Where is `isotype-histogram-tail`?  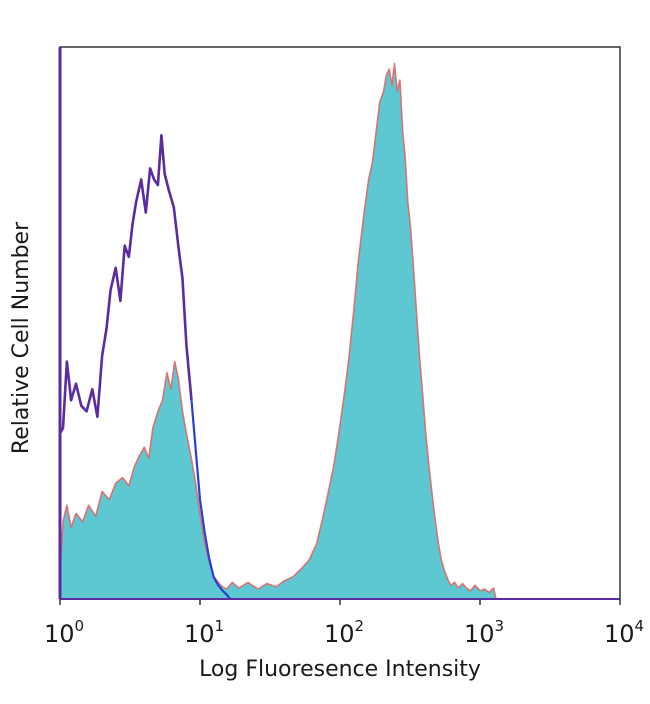
isotype-histogram-tail is located at coordinates (211, 500).